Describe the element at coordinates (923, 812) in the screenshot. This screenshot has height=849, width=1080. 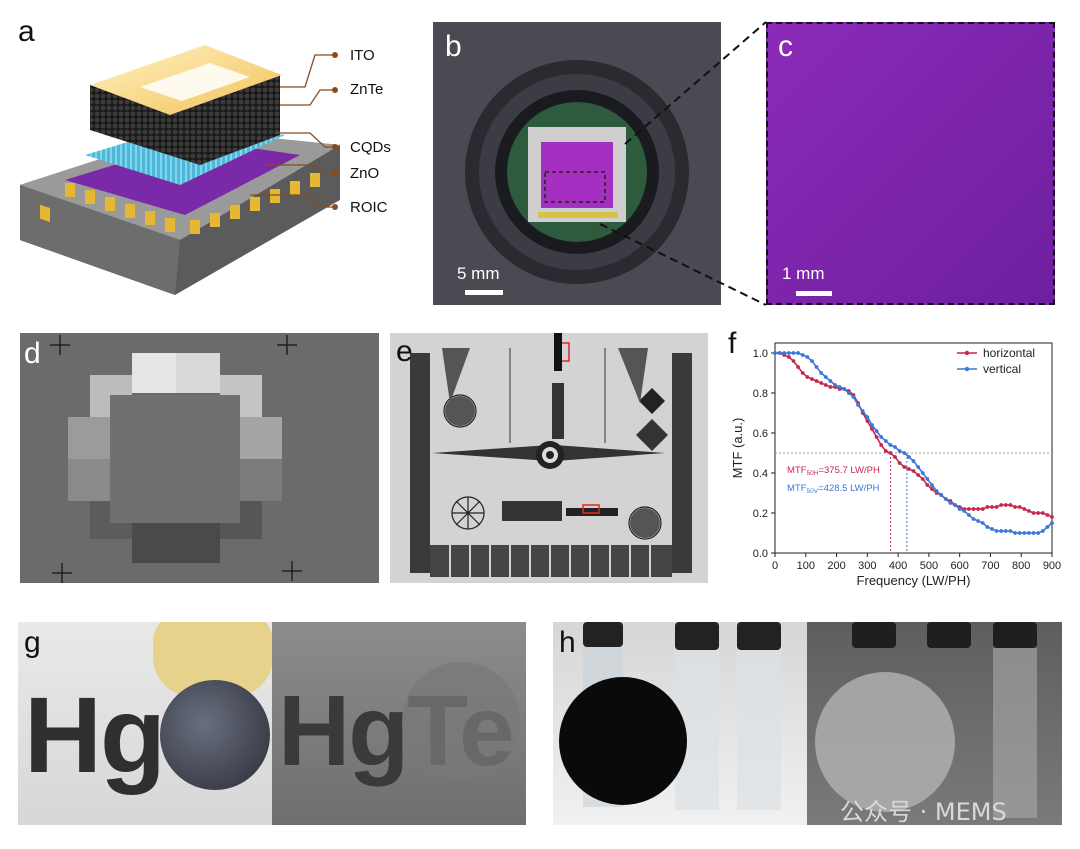
I see `watermark: 公众号 · MEMS` at that location.